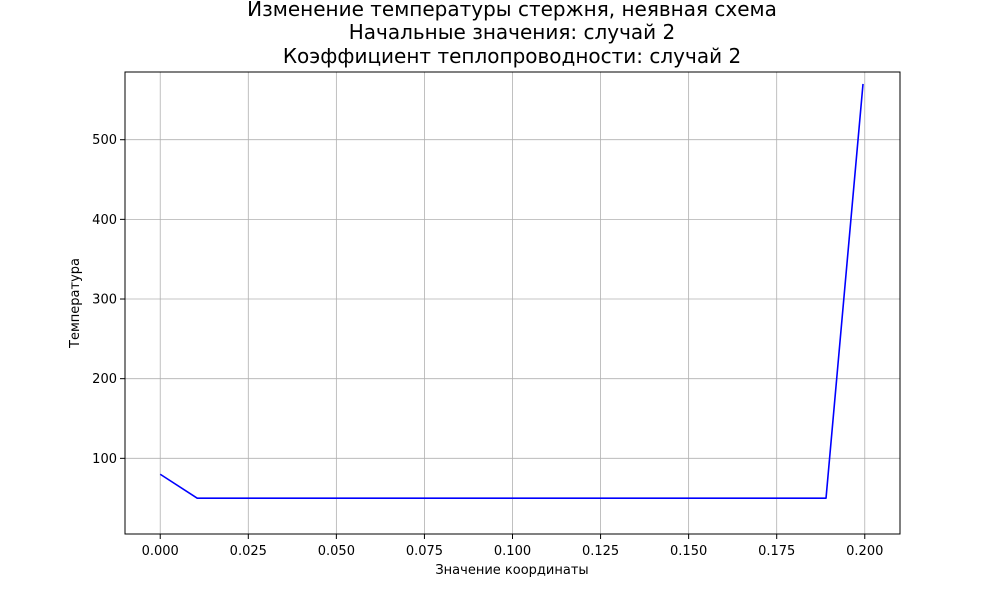  What do you see at coordinates (160, 551) in the screenshot?
I see `x-tick-label: 0.000` at bounding box center [160, 551].